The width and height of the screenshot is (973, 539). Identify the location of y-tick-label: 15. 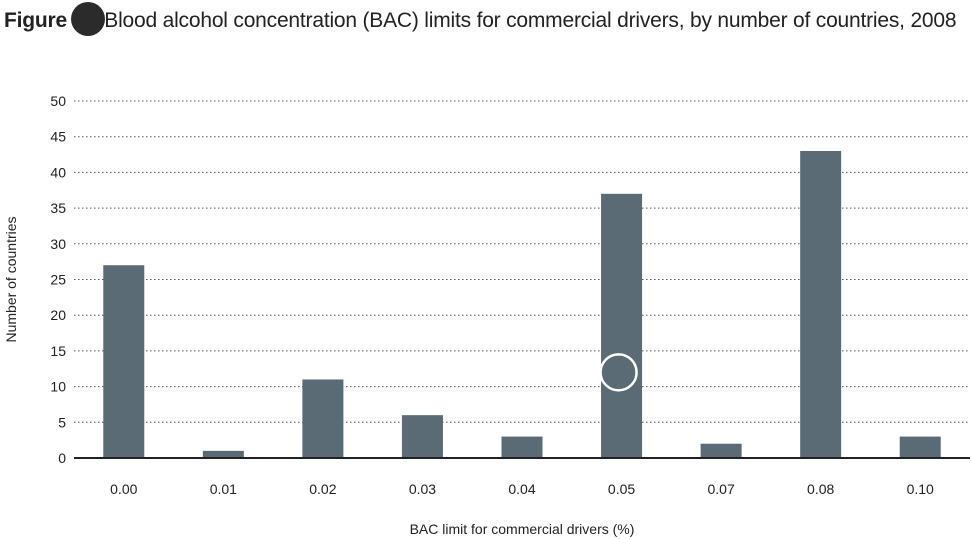
(58, 351).